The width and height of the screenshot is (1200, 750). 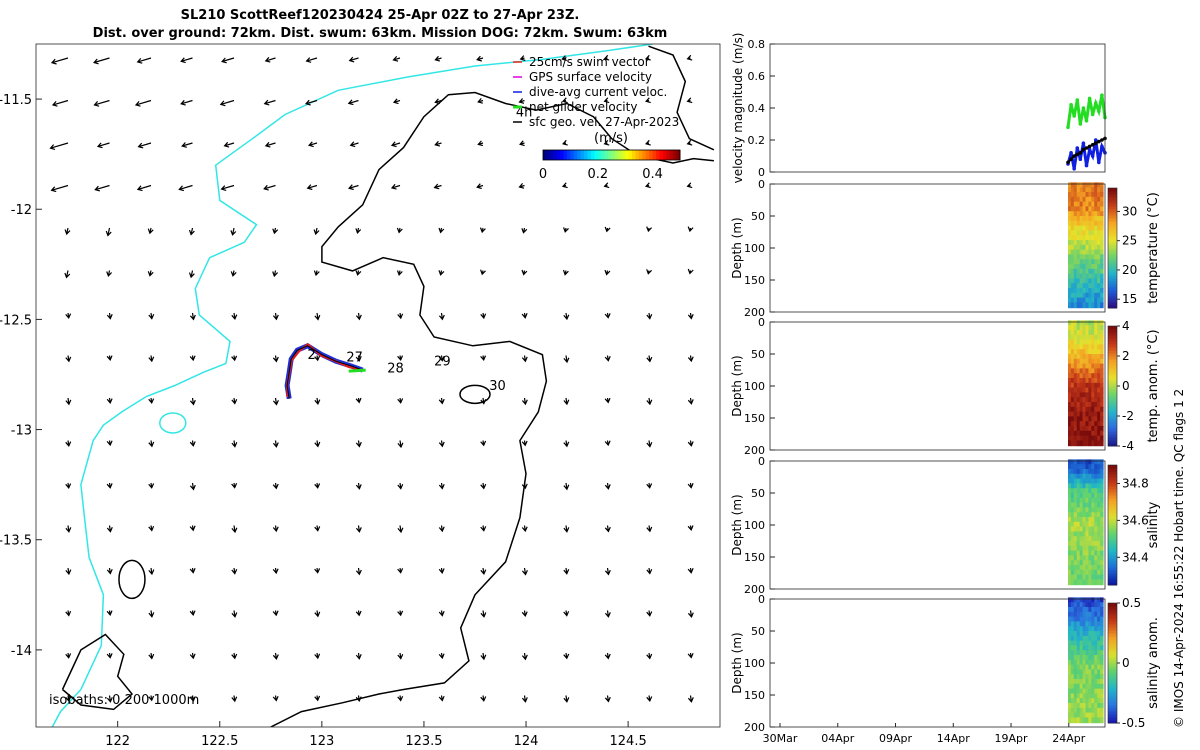 I want to click on section-frame, so click(x=937, y=386).